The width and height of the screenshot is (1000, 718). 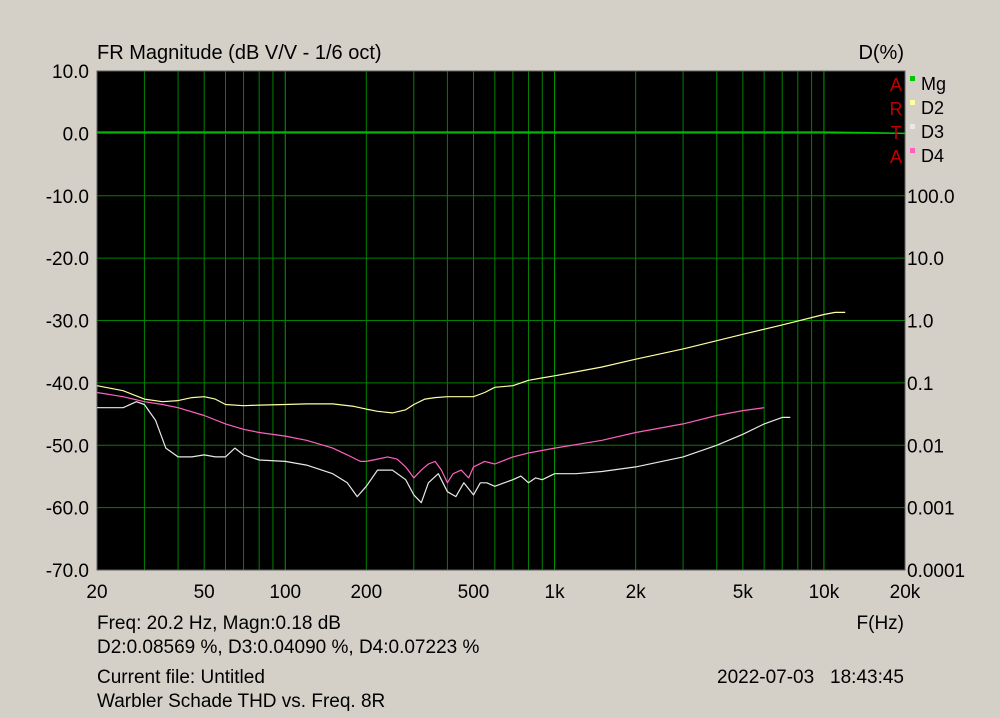 I want to click on y-tick-label: -50.0, so click(x=67, y=446).